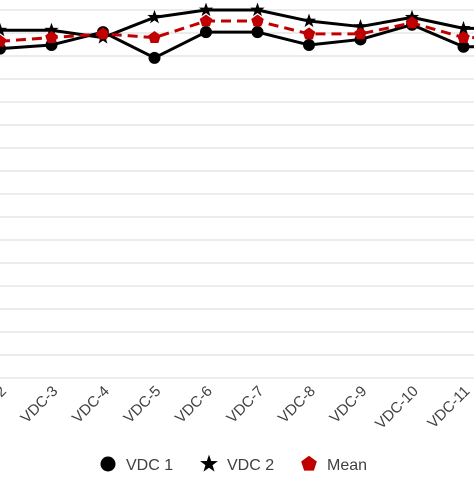 This screenshot has width=474, height=479. What do you see at coordinates (142, 405) in the screenshot?
I see `x-tick-label: VDC-5` at bounding box center [142, 405].